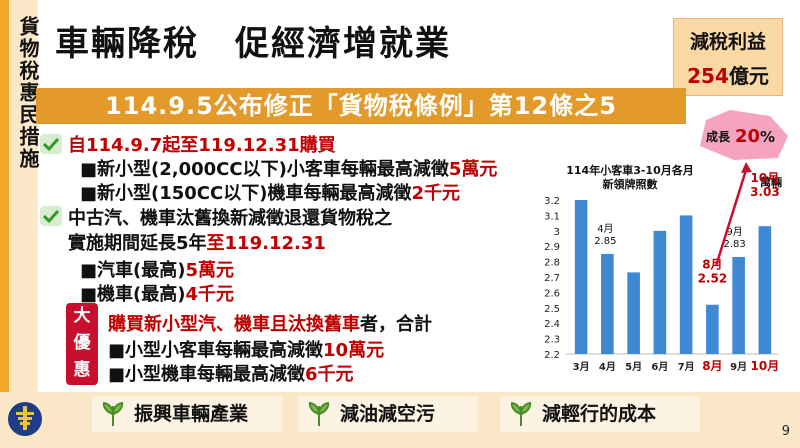 This screenshot has height=448, width=800. Describe the element at coordinates (552, 293) in the screenshot. I see `y-tick-label: 2.6` at that location.